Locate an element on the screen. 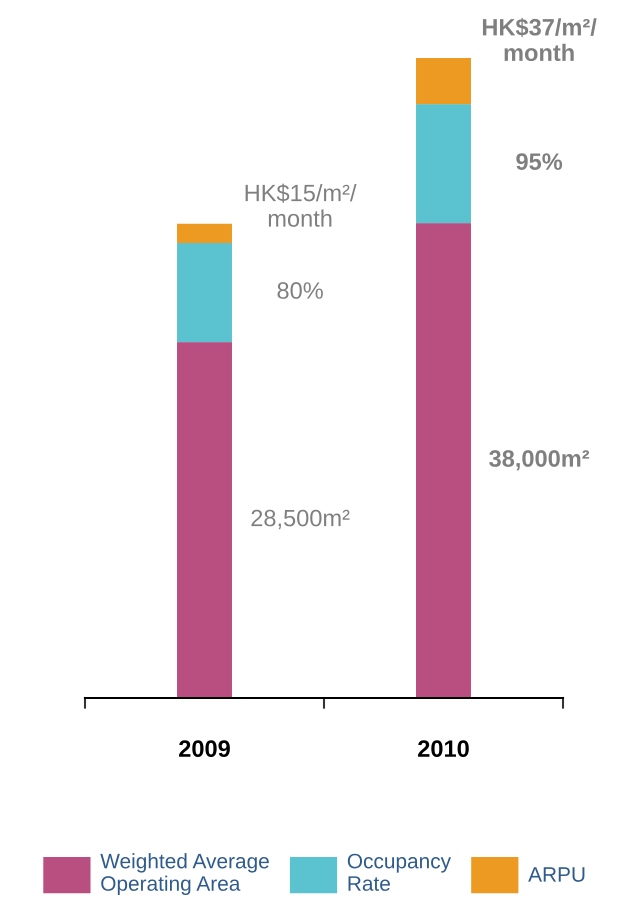  annotation: 95% is located at coordinates (539, 161).